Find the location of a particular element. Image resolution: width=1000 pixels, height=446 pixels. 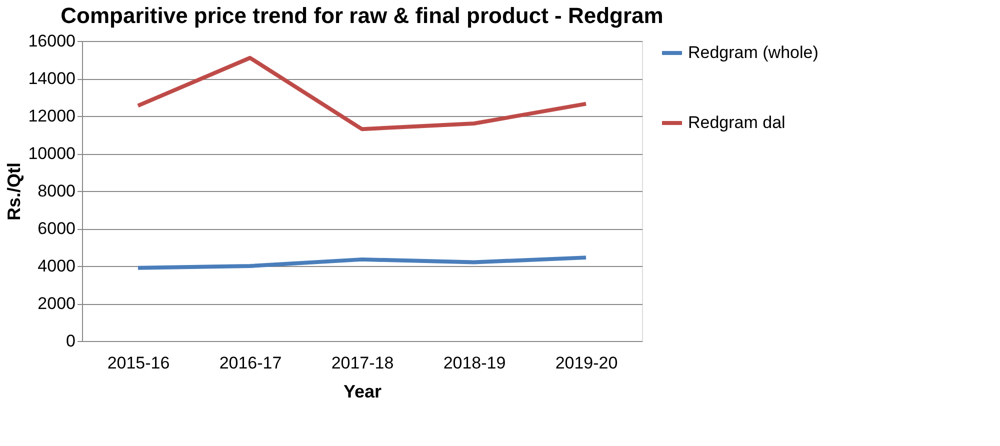

y-tick-label: 4000 is located at coordinates (57, 266).